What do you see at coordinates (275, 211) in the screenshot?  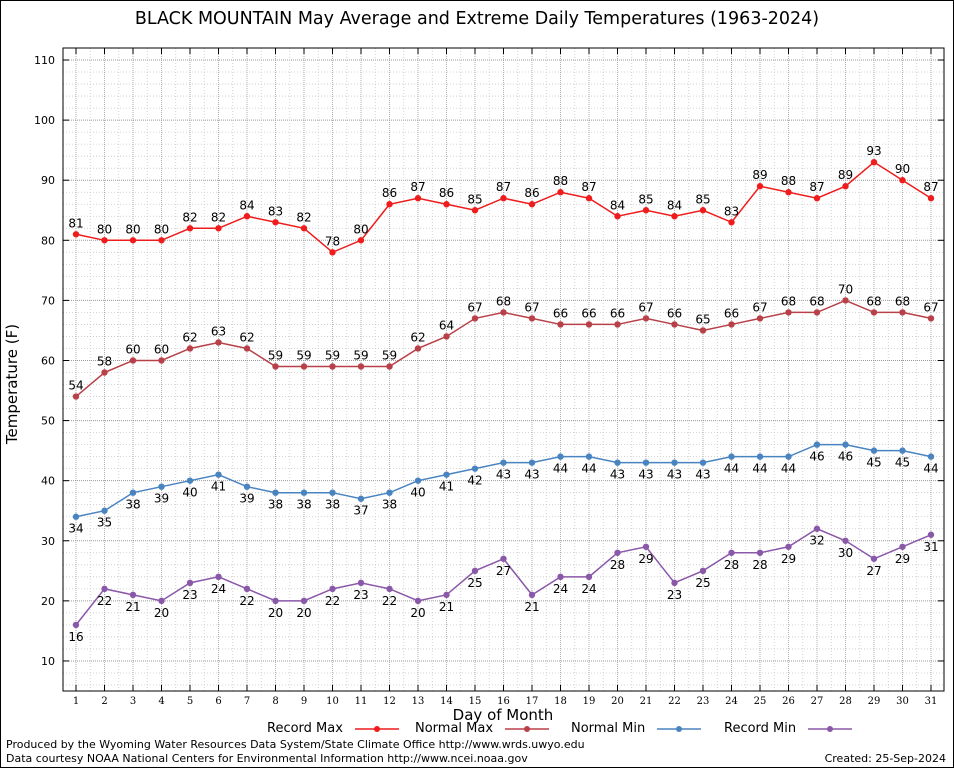 I see `data-label: 83` at bounding box center [275, 211].